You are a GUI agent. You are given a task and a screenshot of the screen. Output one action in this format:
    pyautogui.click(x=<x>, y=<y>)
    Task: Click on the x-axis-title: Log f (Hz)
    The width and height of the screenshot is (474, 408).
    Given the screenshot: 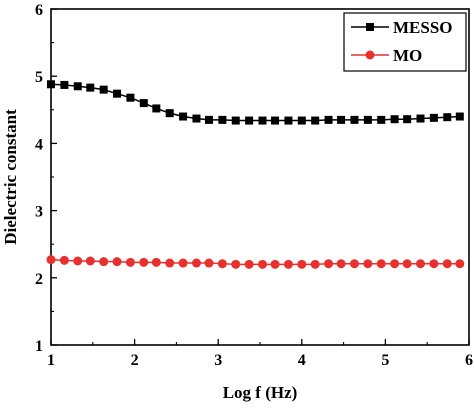 What is the action you would take?
    pyautogui.click(x=260, y=392)
    